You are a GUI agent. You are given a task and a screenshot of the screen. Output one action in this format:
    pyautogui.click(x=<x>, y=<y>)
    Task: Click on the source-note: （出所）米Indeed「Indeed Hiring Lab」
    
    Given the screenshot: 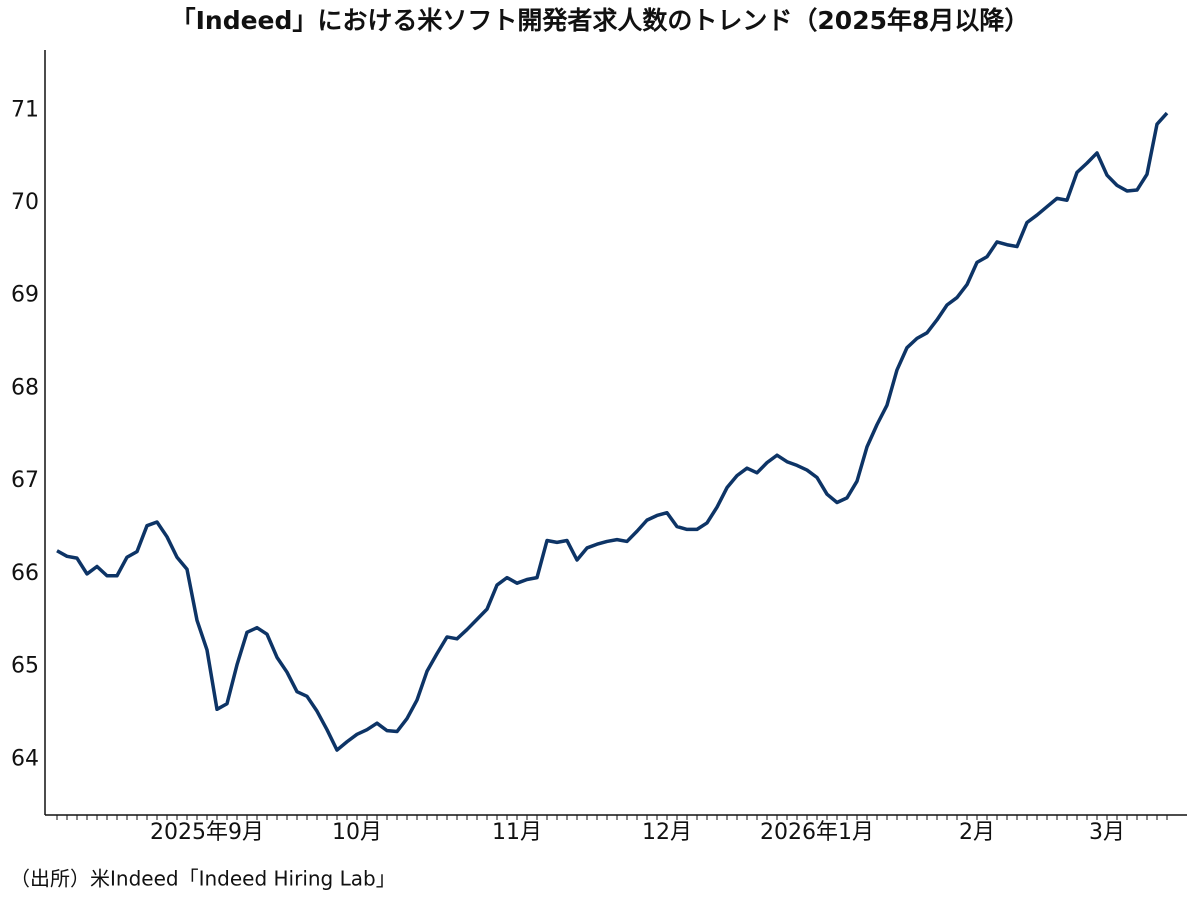 What is the action you would take?
    pyautogui.click(x=203, y=879)
    